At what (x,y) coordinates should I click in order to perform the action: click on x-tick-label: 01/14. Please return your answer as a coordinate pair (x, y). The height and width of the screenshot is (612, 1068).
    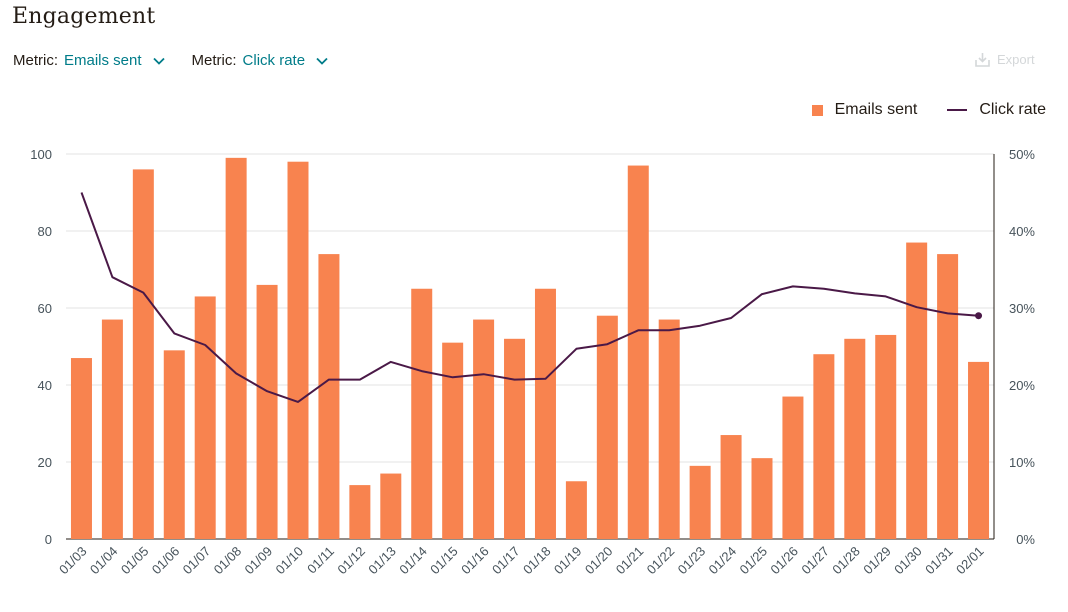
    Looking at the image, I should click on (413, 561).